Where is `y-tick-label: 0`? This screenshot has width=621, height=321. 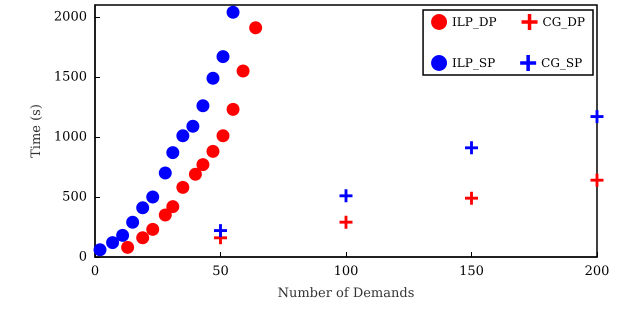
y-tick-label: 0 is located at coordinates (82, 257).